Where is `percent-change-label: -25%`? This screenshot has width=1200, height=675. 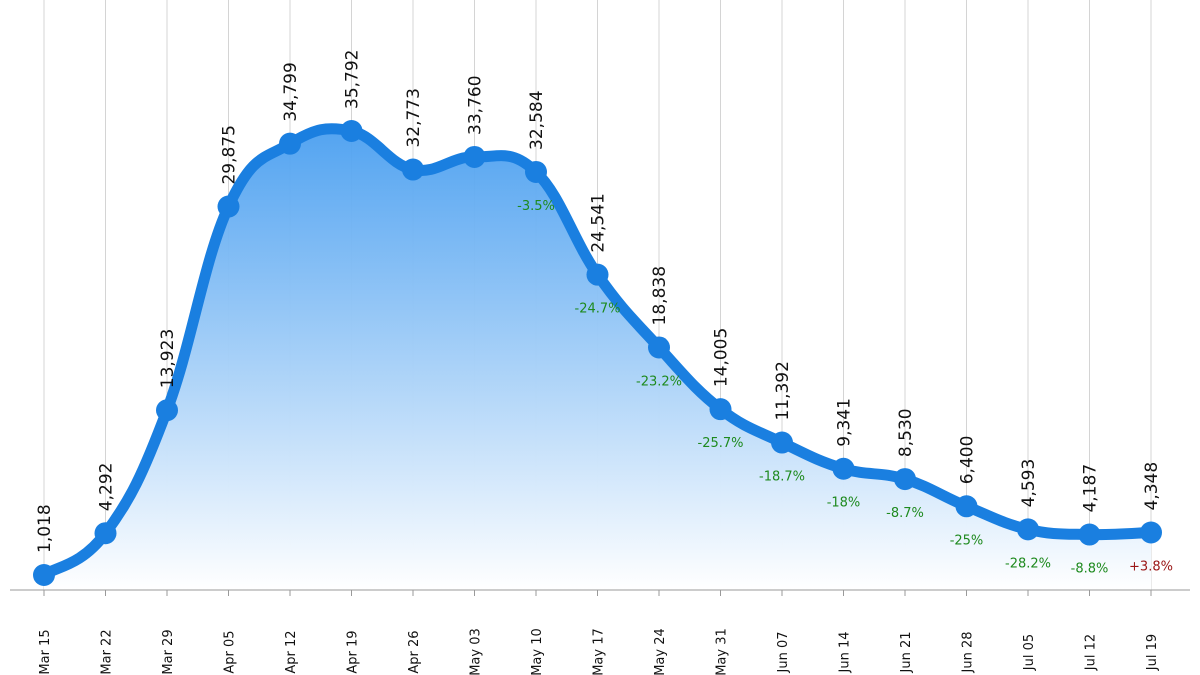 percent-change-label: -25% is located at coordinates (967, 540).